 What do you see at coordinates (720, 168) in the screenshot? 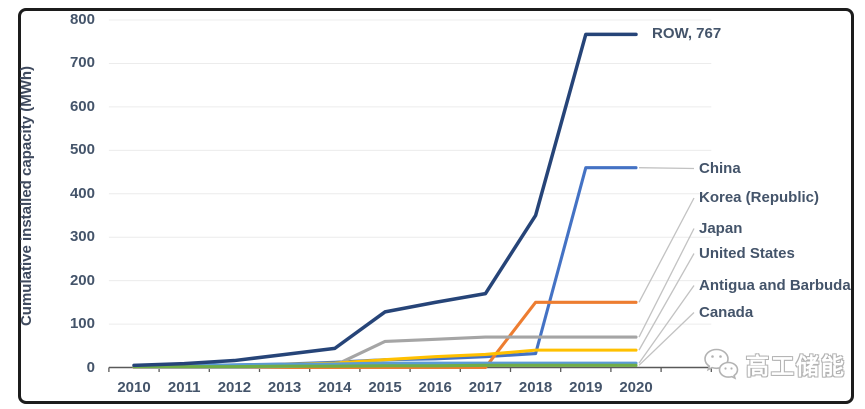
I see `series-label-china: China` at bounding box center [720, 168].